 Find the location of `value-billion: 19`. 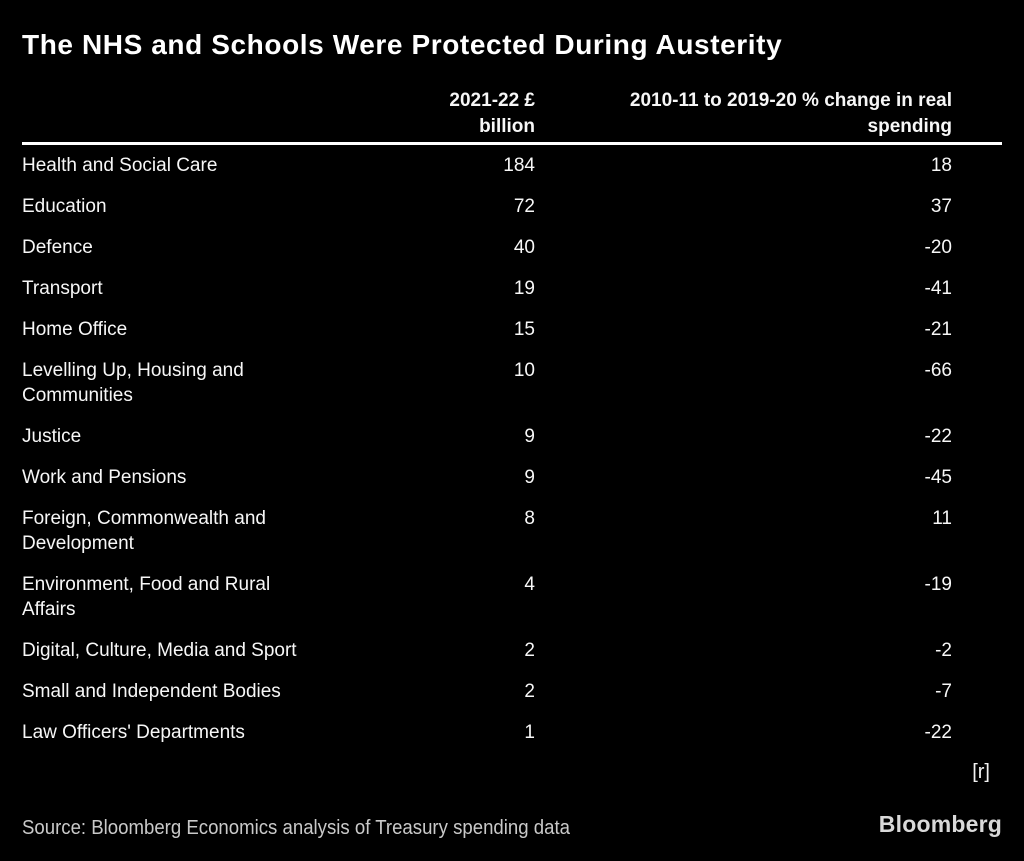

value-billion: 19 is located at coordinates (524, 288).